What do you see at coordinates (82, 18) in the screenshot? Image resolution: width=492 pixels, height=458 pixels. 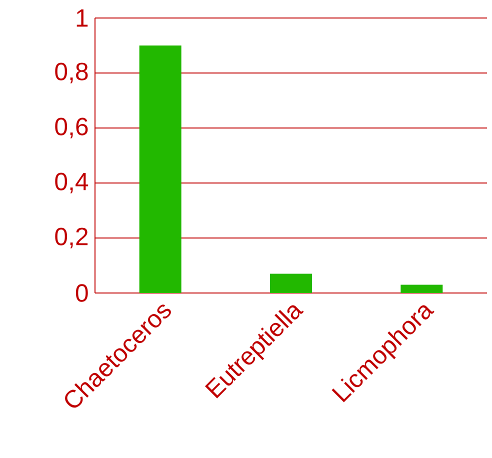 I see `y-tick-label: 1` at bounding box center [82, 18].